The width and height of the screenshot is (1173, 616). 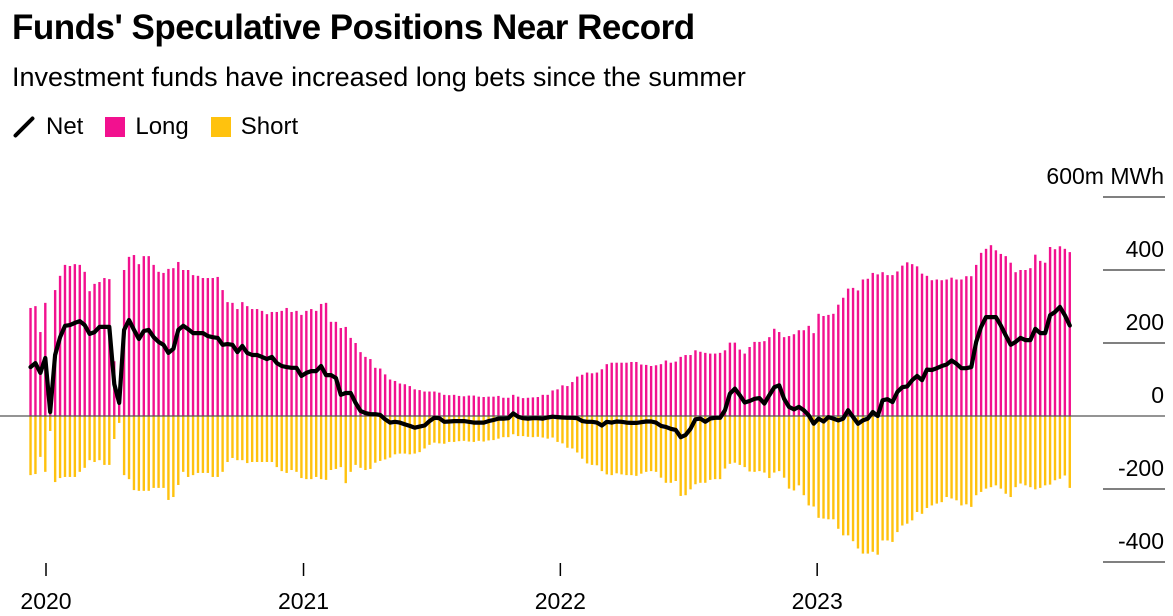 I want to click on y-tick-label: 600m MWh, so click(x=1105, y=176).